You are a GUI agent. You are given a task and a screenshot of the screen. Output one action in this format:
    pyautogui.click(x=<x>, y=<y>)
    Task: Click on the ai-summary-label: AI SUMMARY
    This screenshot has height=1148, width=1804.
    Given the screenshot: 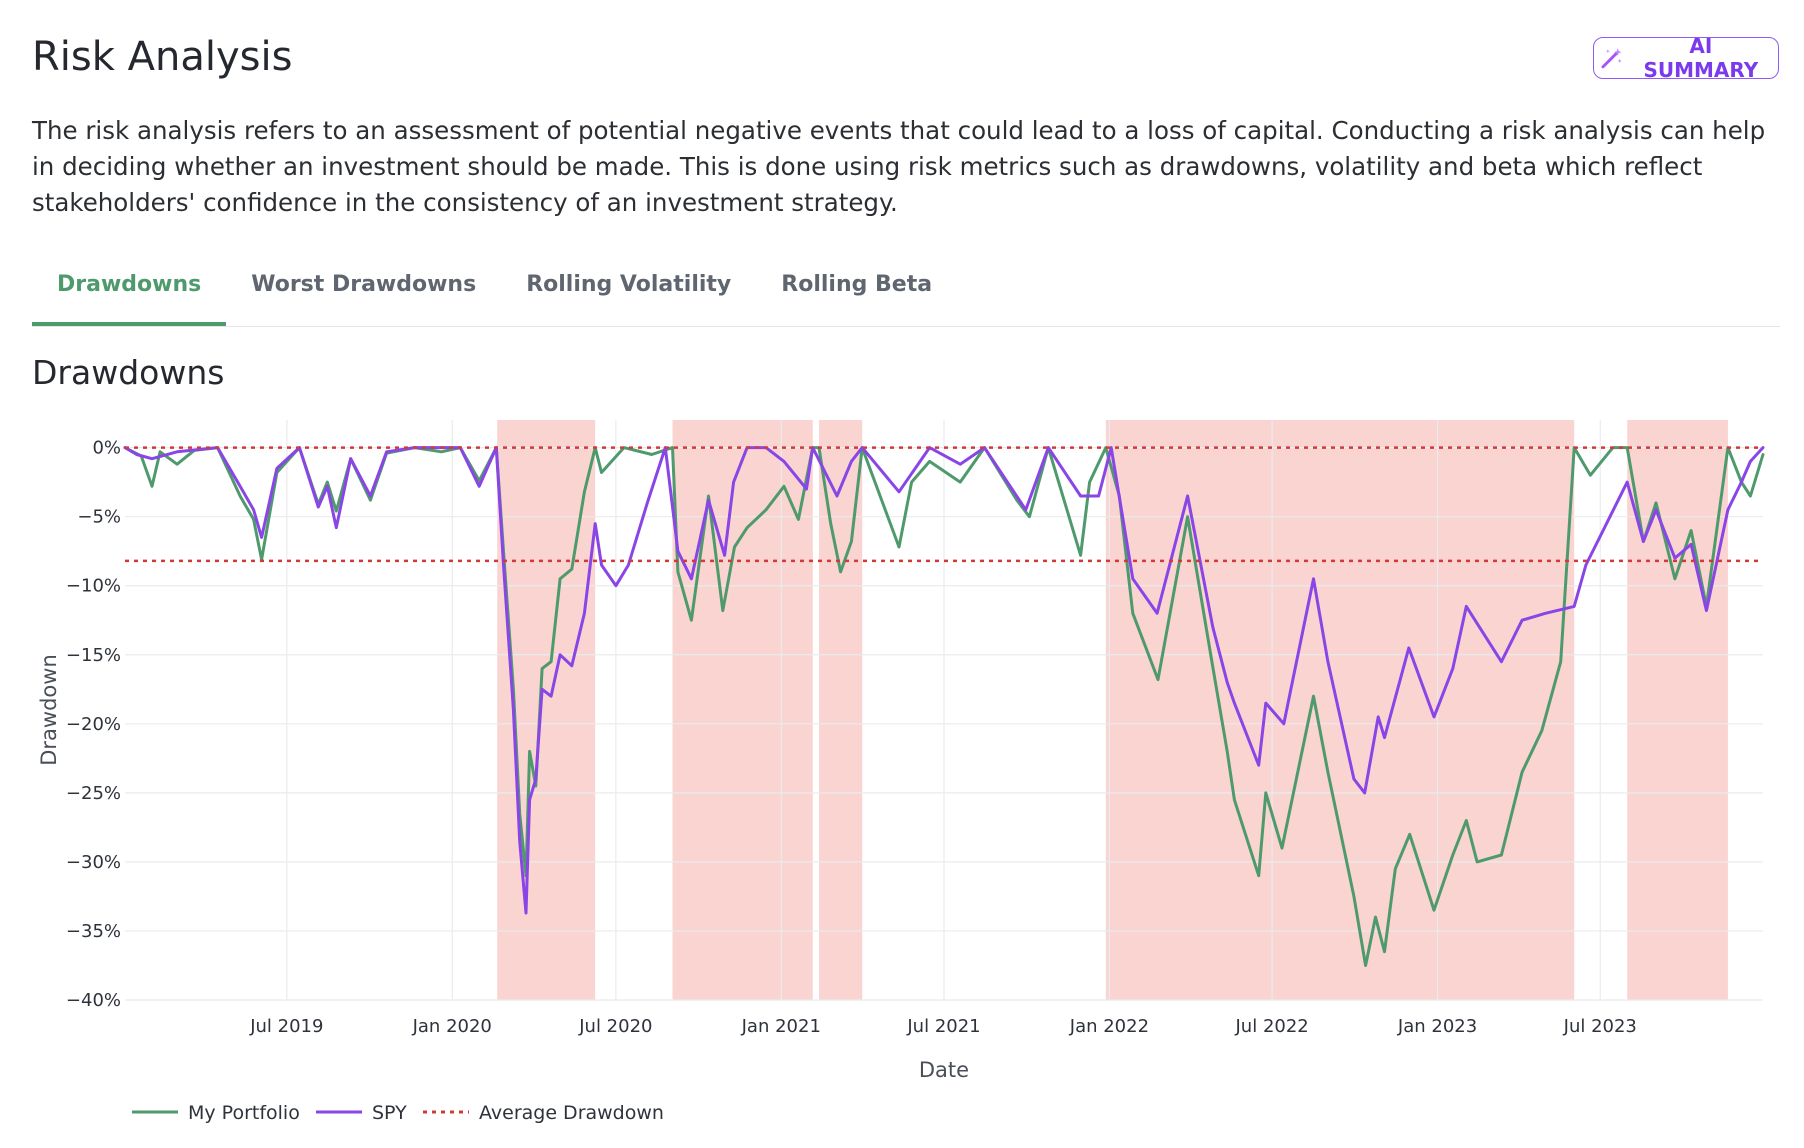 What is the action you would take?
    pyautogui.click(x=1701, y=58)
    